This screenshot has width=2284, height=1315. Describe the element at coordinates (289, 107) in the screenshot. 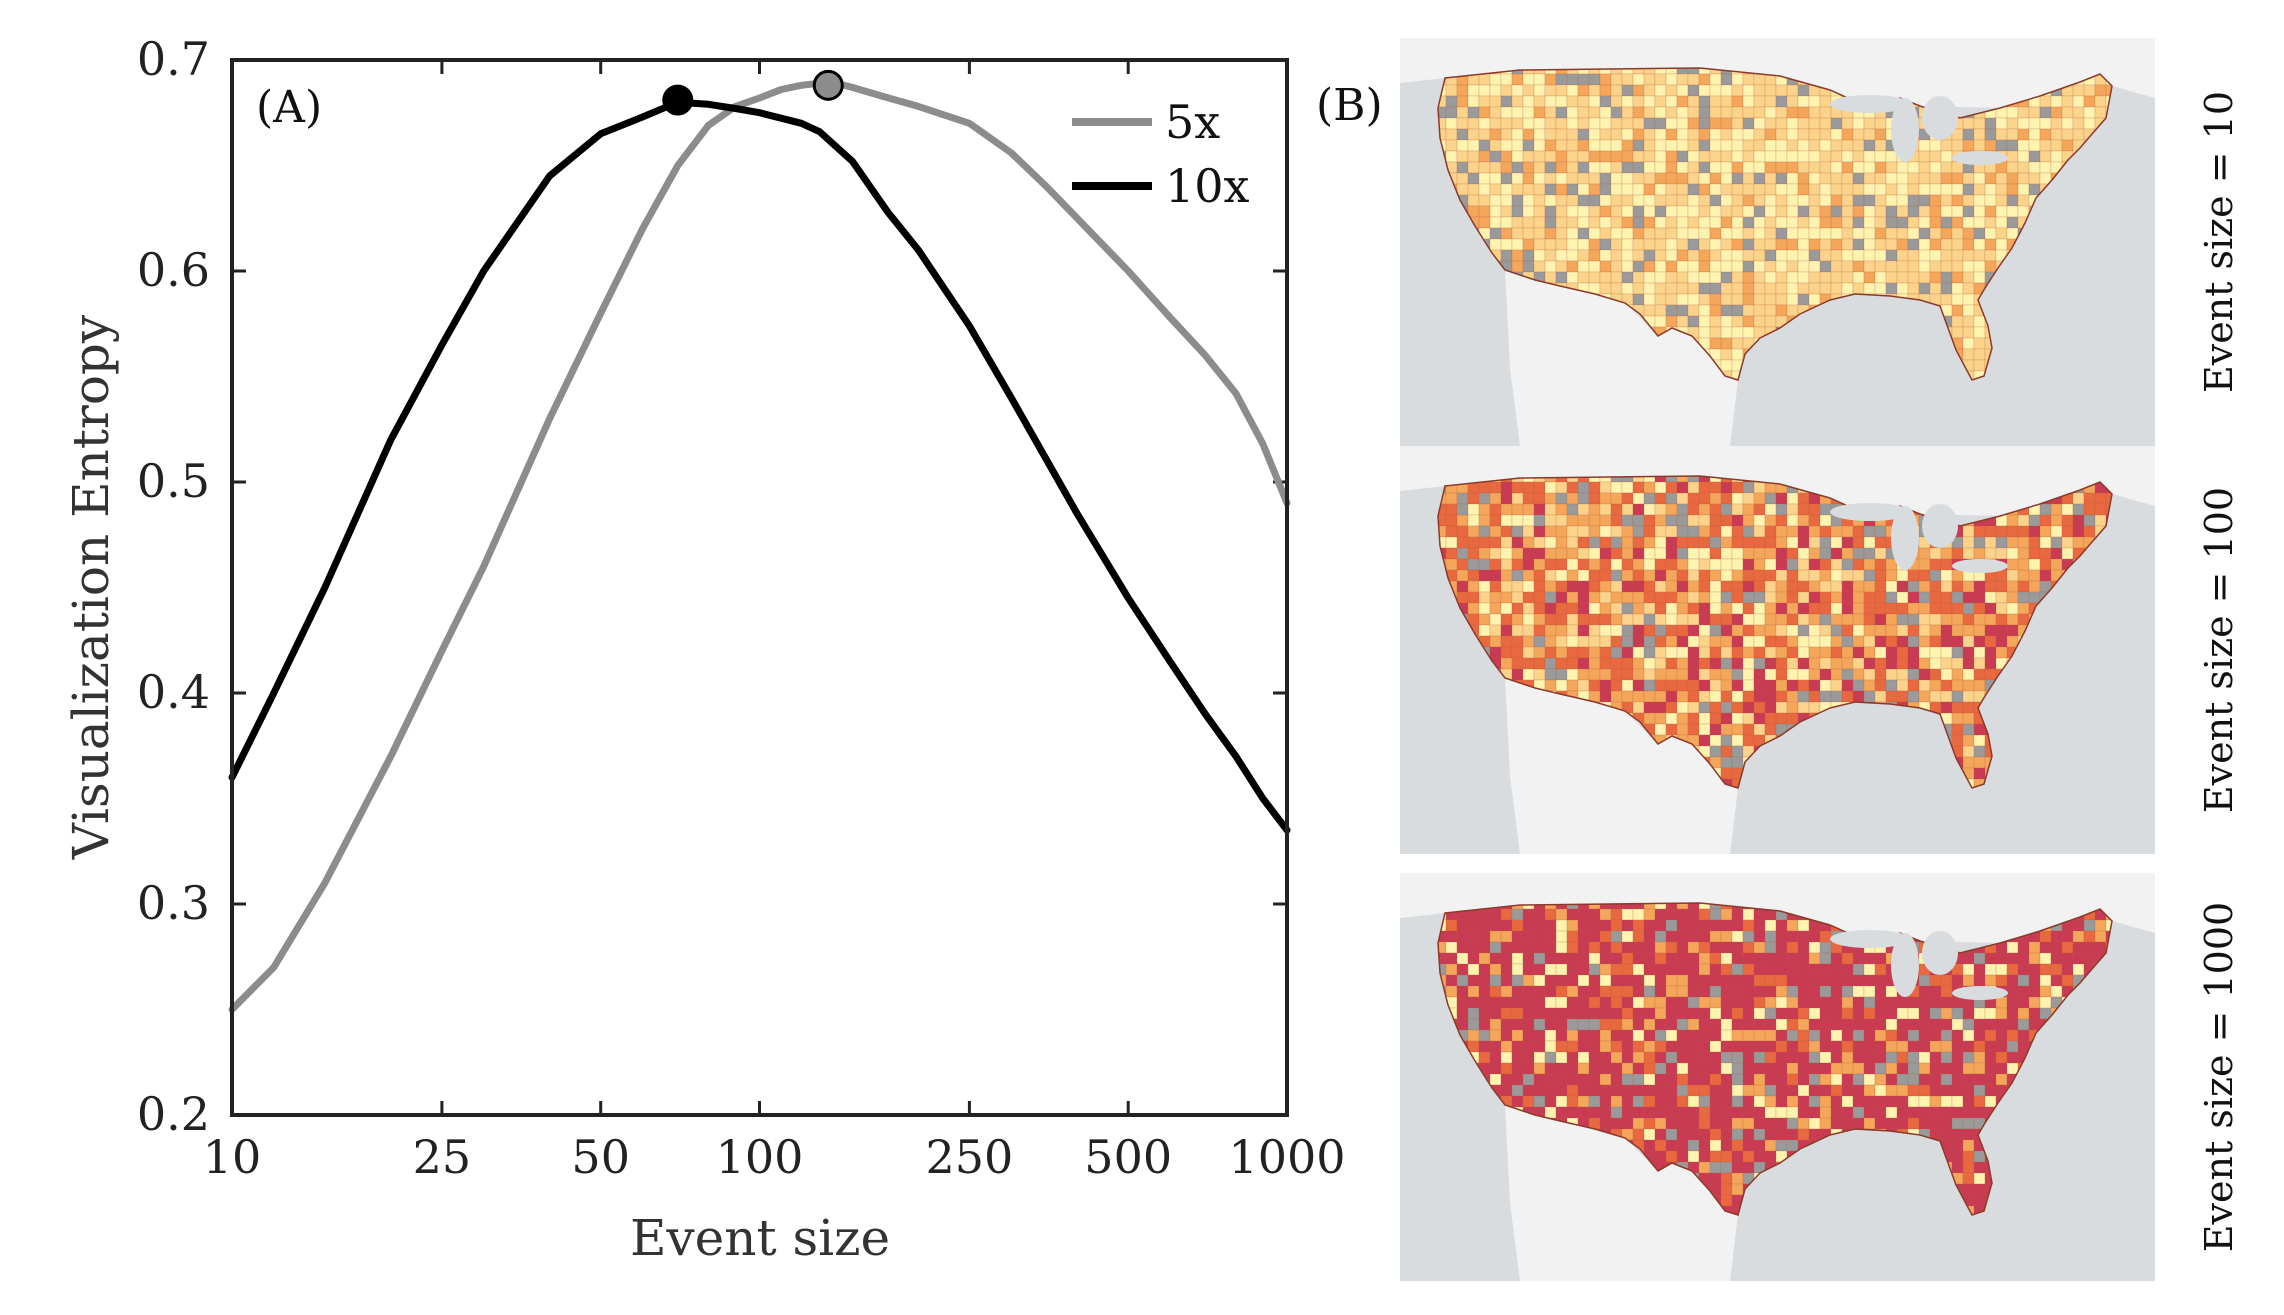

I see `panel-a-label: (A)` at that location.